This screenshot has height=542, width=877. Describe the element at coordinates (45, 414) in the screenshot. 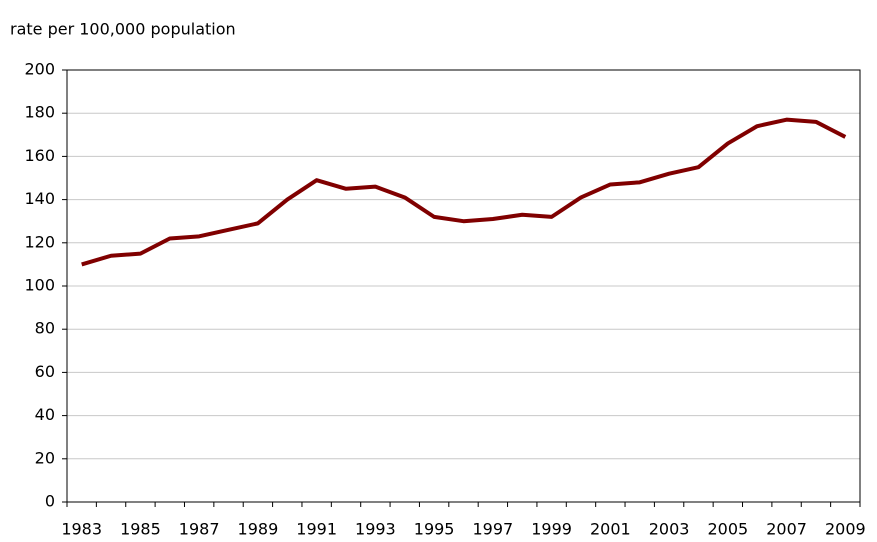

I see `y-tick-label: 40` at that location.